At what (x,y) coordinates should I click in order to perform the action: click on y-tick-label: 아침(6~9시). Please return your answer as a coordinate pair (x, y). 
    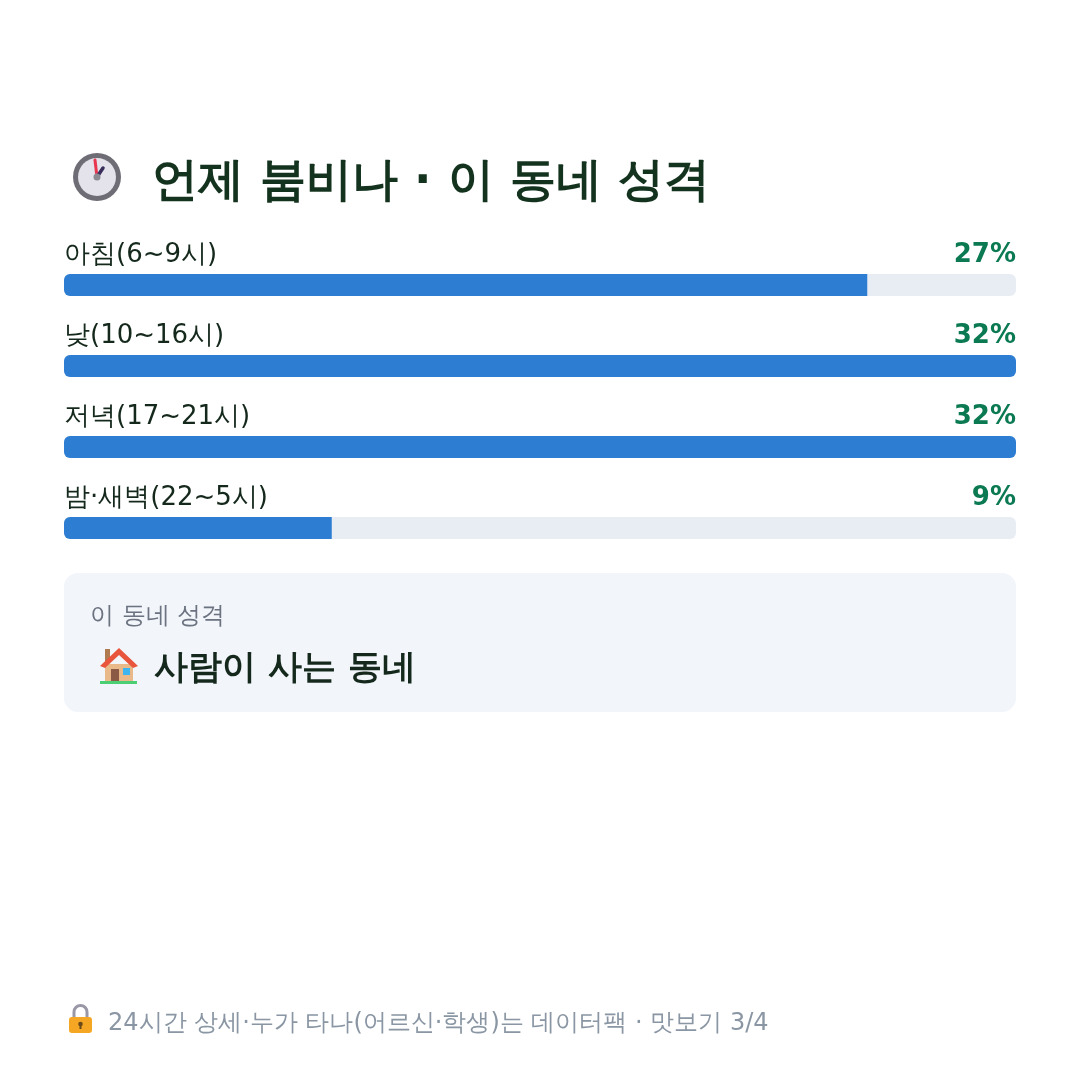
    Looking at the image, I should click on (141, 253).